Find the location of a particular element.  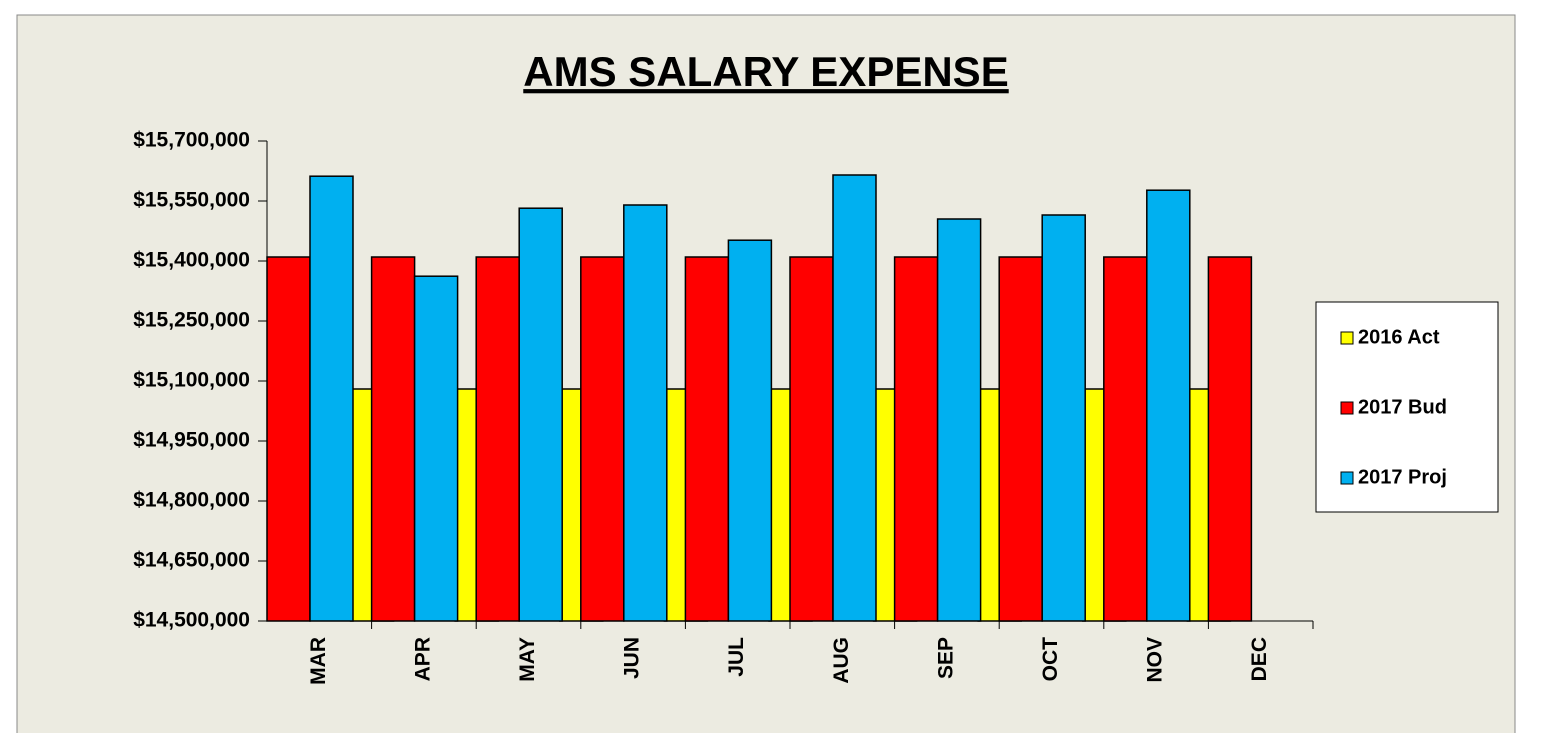

x-tick-label: JUN is located at coordinates (632, 658).